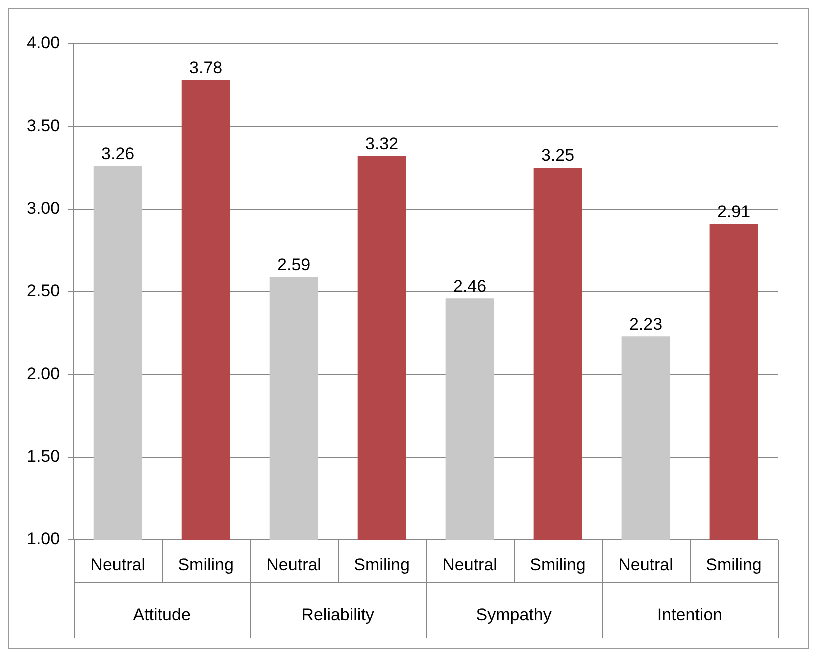  What do you see at coordinates (514, 615) in the screenshot?
I see `x-tick-label: Sympathy` at bounding box center [514, 615].